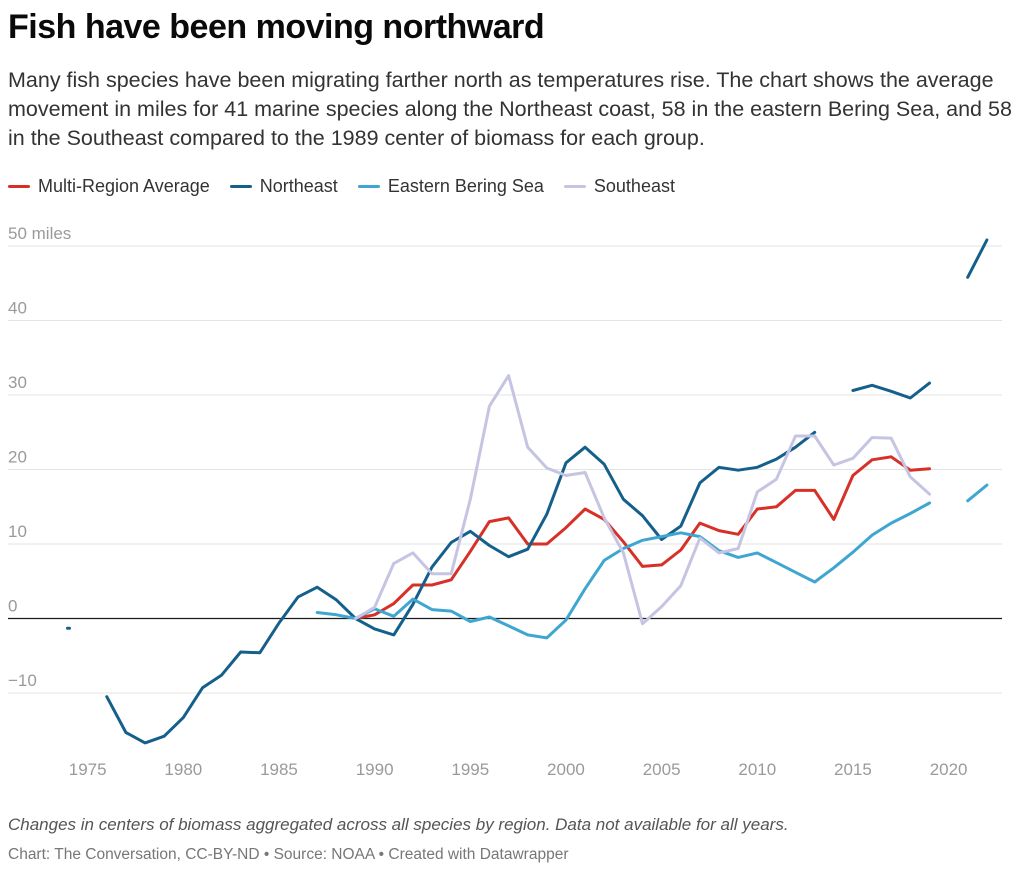  Describe the element at coordinates (465, 185) in the screenshot. I see `legend-label: Eastern Bering Sea` at that location.